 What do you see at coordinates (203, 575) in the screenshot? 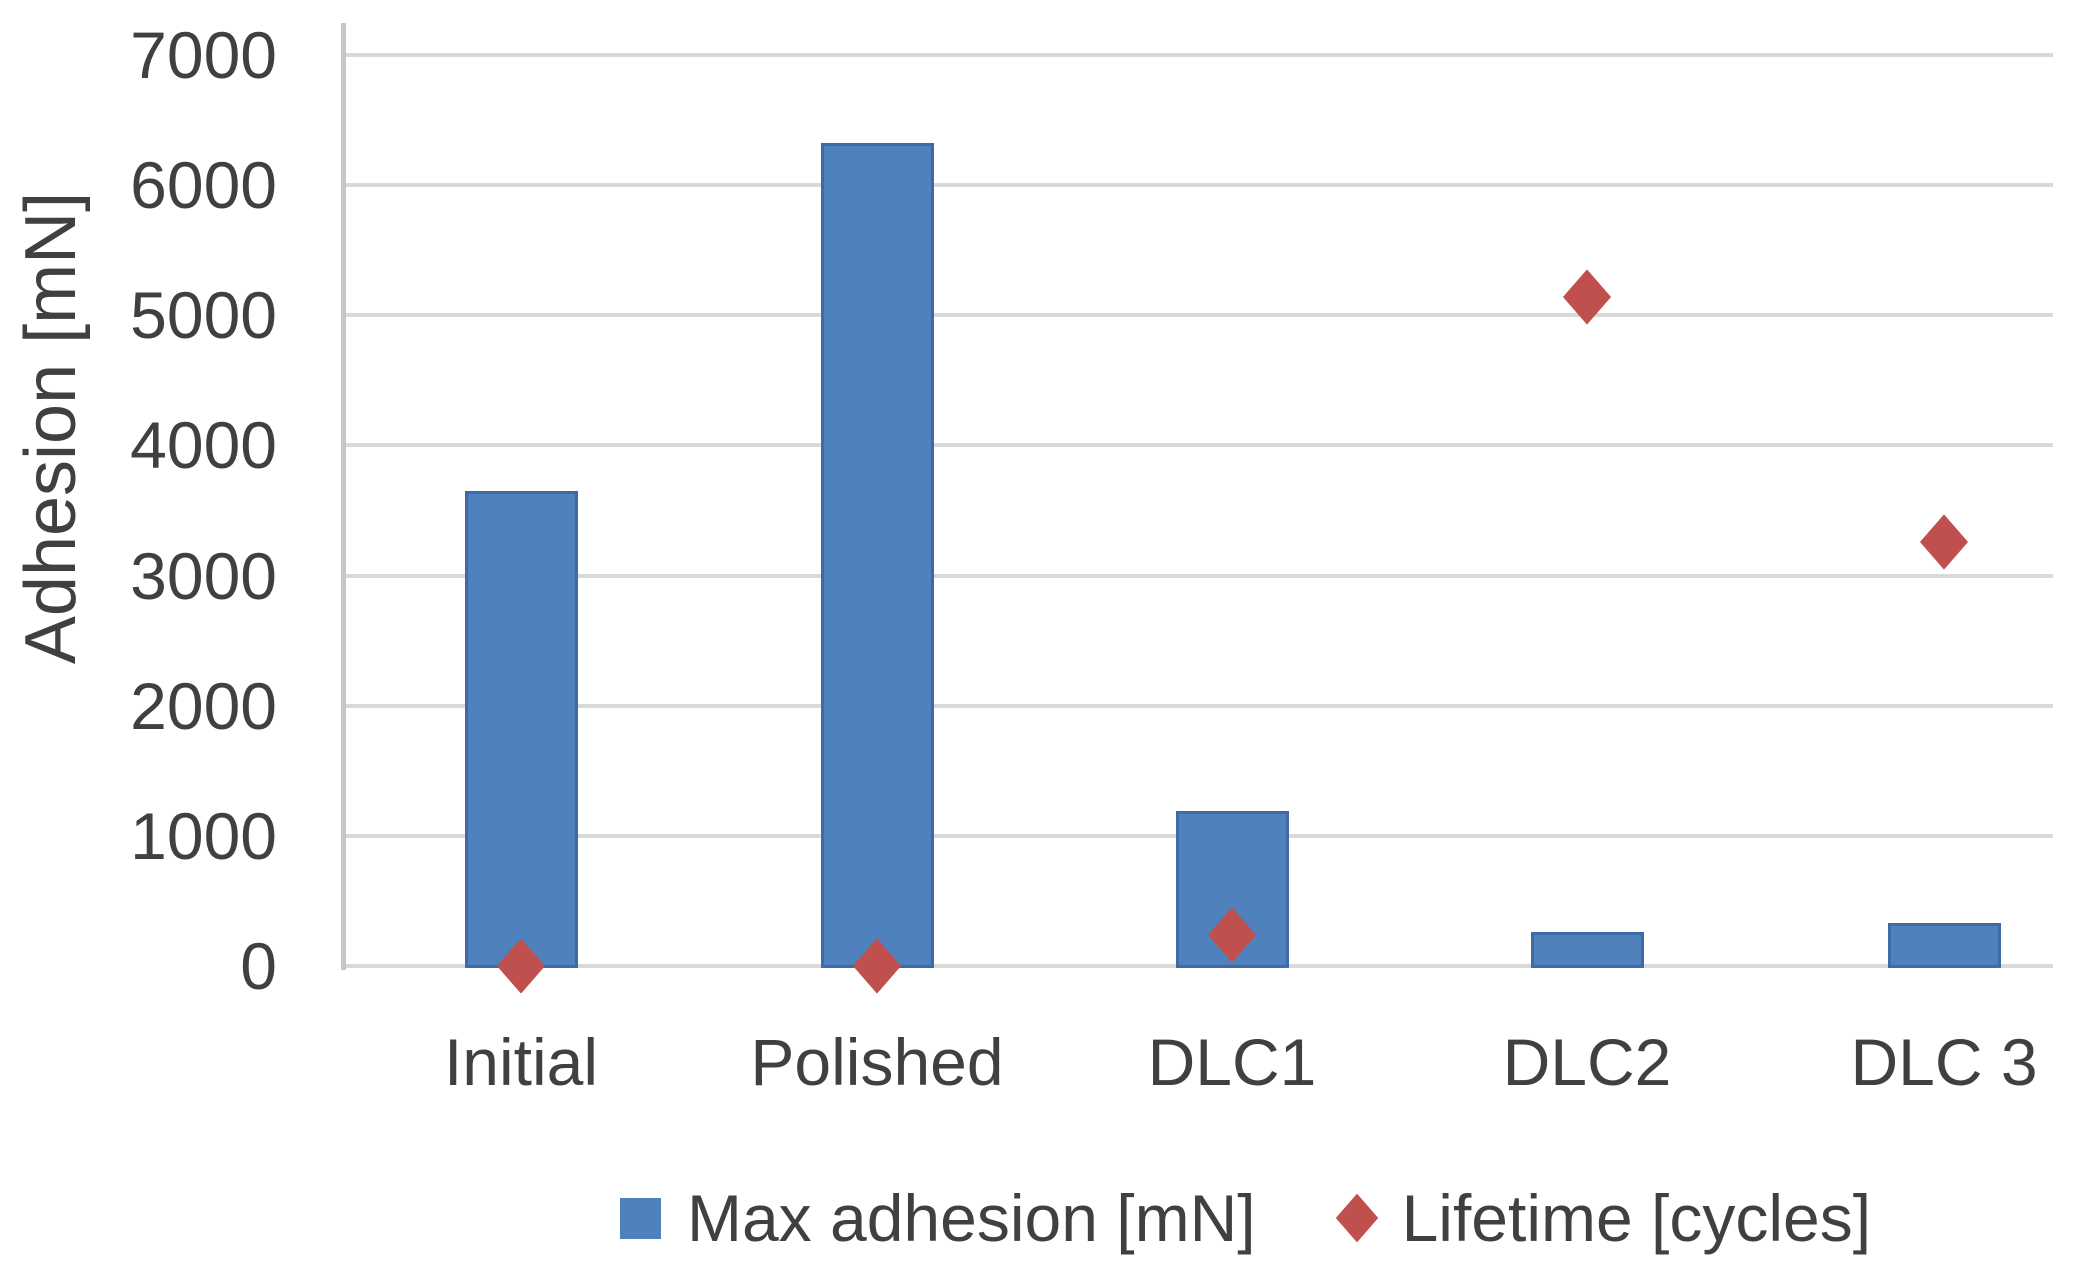
I see `y-tick-label: 3000` at bounding box center [203, 575].